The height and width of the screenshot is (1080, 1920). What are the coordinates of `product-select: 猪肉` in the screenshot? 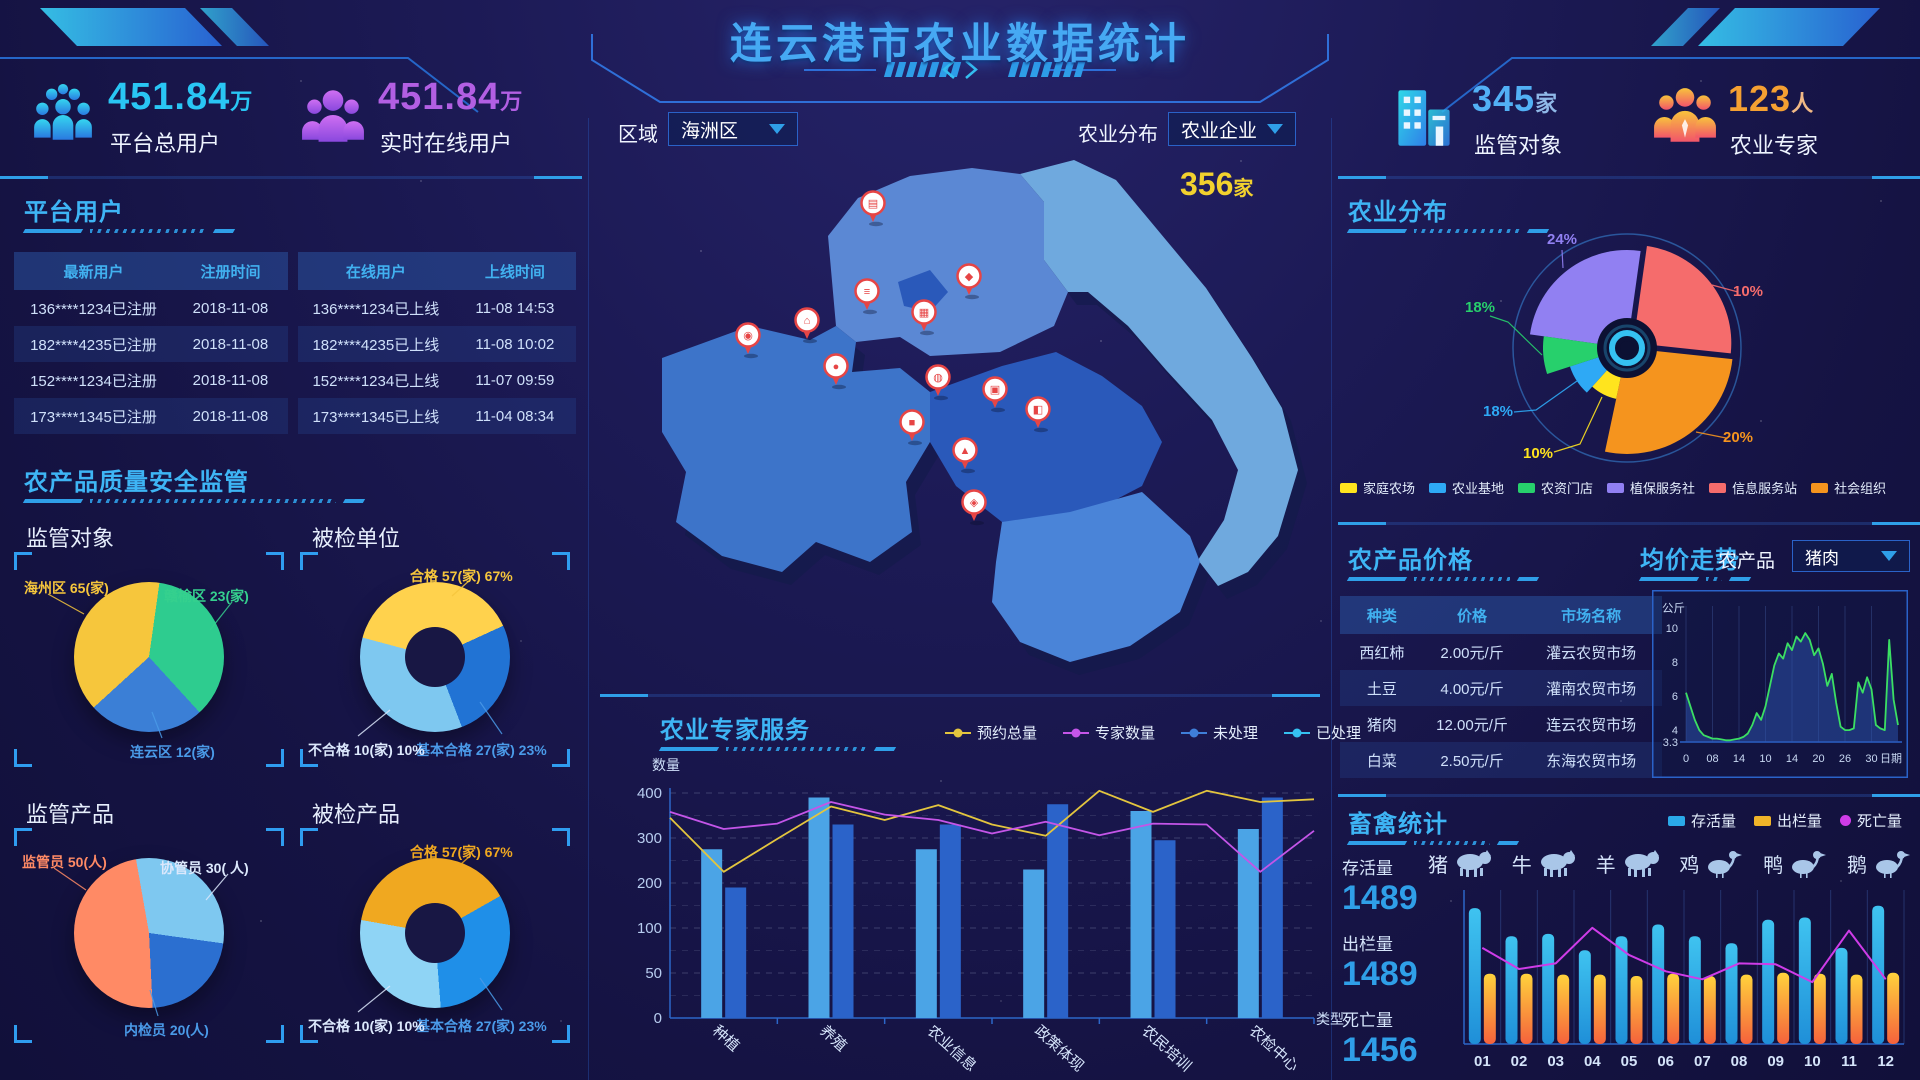 It's located at (1851, 556).